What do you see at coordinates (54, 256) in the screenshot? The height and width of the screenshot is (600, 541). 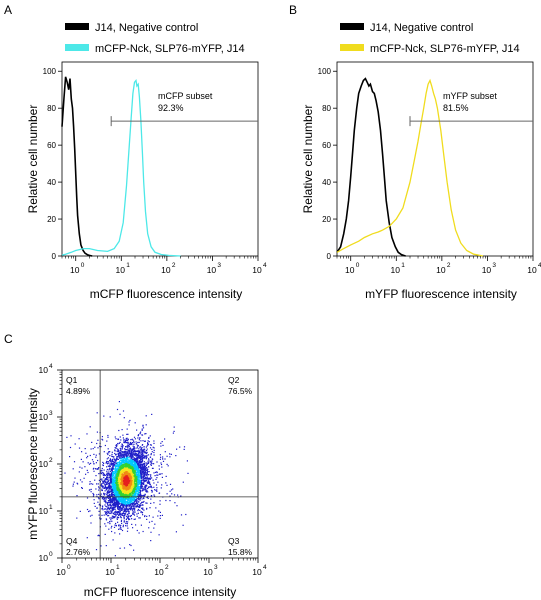 I see `y-tick-label-a: 0` at bounding box center [54, 256].